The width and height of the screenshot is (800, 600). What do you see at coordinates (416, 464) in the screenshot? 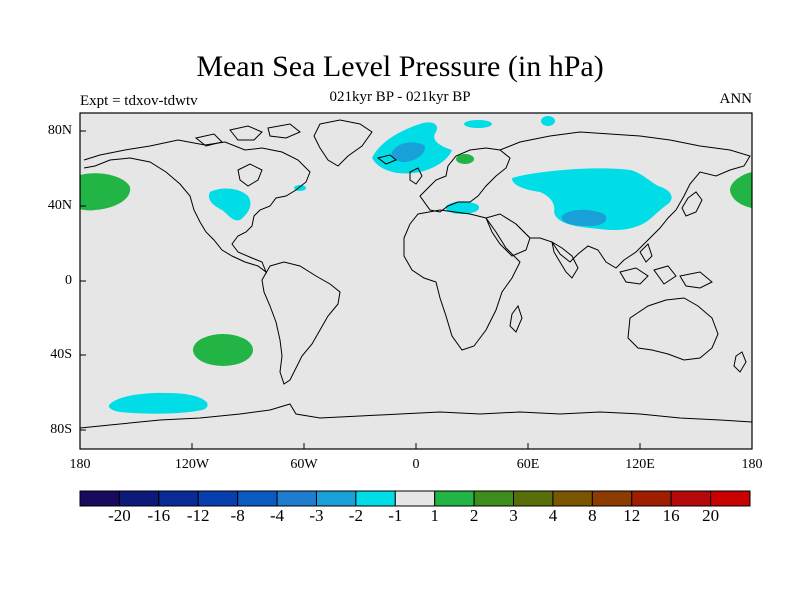
I see `xtick-0: 0` at bounding box center [416, 464].